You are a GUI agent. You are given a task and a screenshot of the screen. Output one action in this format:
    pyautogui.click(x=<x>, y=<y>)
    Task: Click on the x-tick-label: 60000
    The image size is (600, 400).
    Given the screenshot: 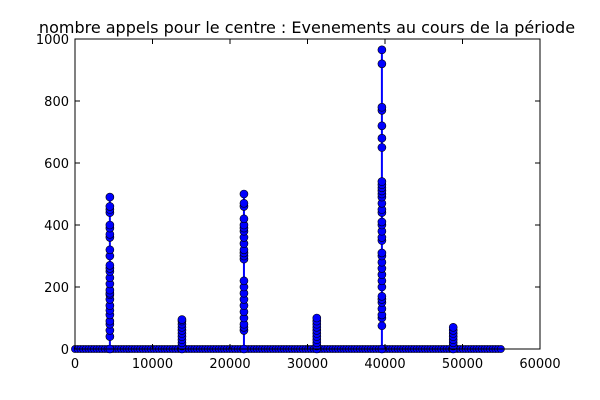 What is the action you would take?
    pyautogui.click(x=539, y=364)
    